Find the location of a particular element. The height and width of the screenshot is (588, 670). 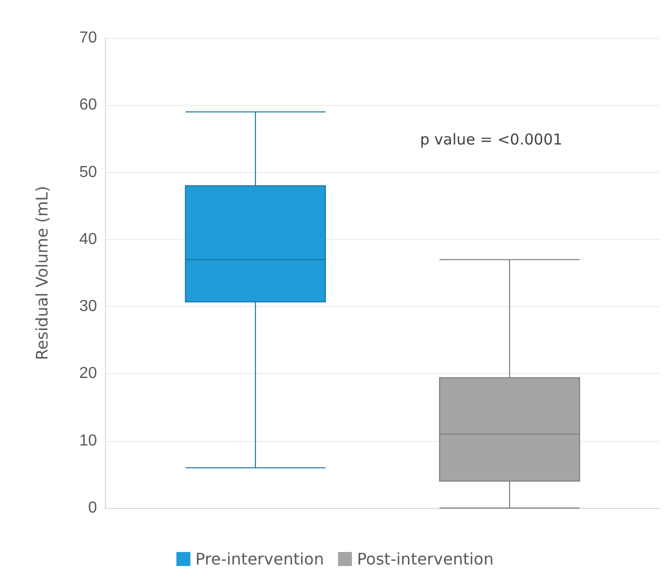

y-tick-label: 60 is located at coordinates (88, 105).